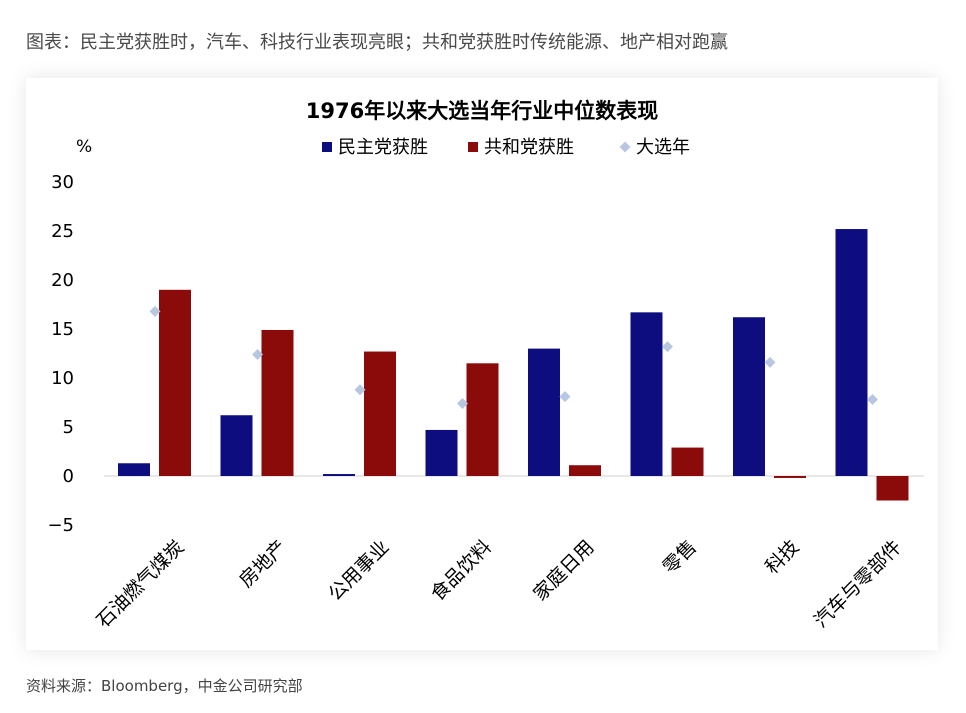 The image size is (966, 713). What do you see at coordinates (858, 584) in the screenshot?
I see `x-tick-label: 汽车与零部件` at bounding box center [858, 584].